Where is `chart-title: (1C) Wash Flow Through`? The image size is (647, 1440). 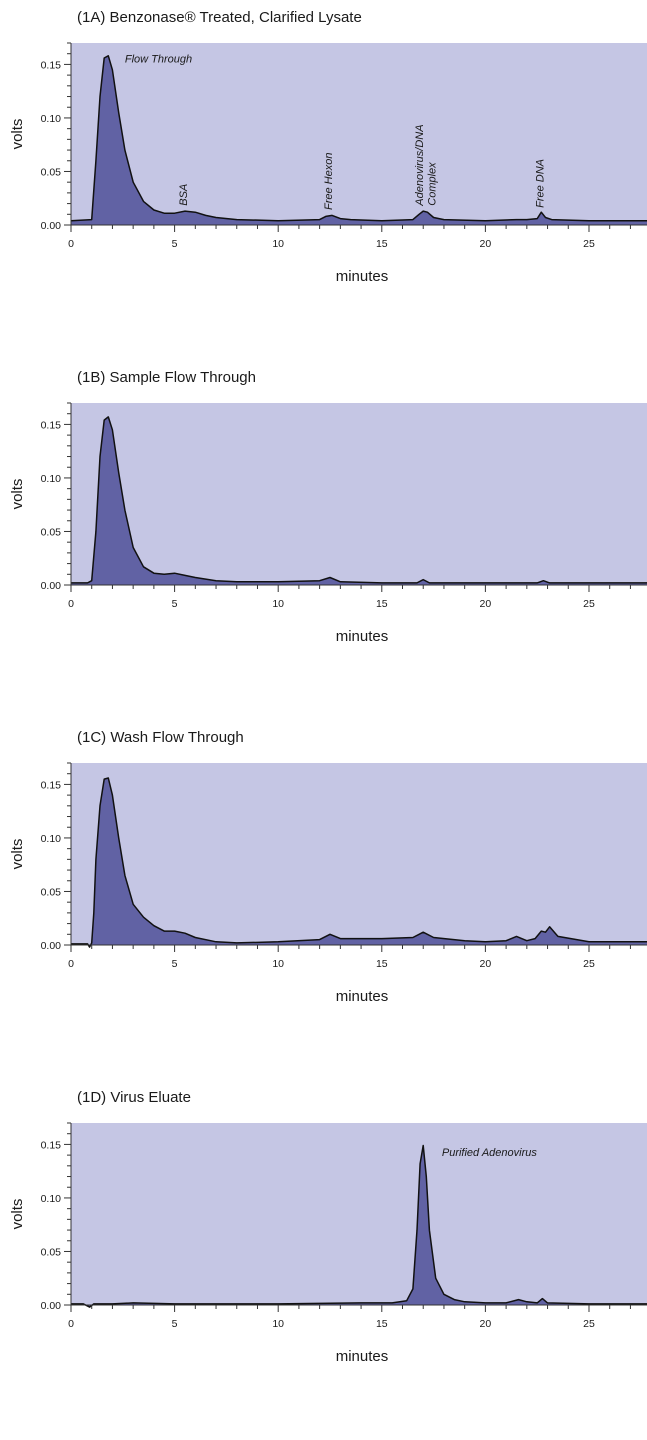
chart-title: (1C) Wash Flow Through is located at coordinates (160, 737).